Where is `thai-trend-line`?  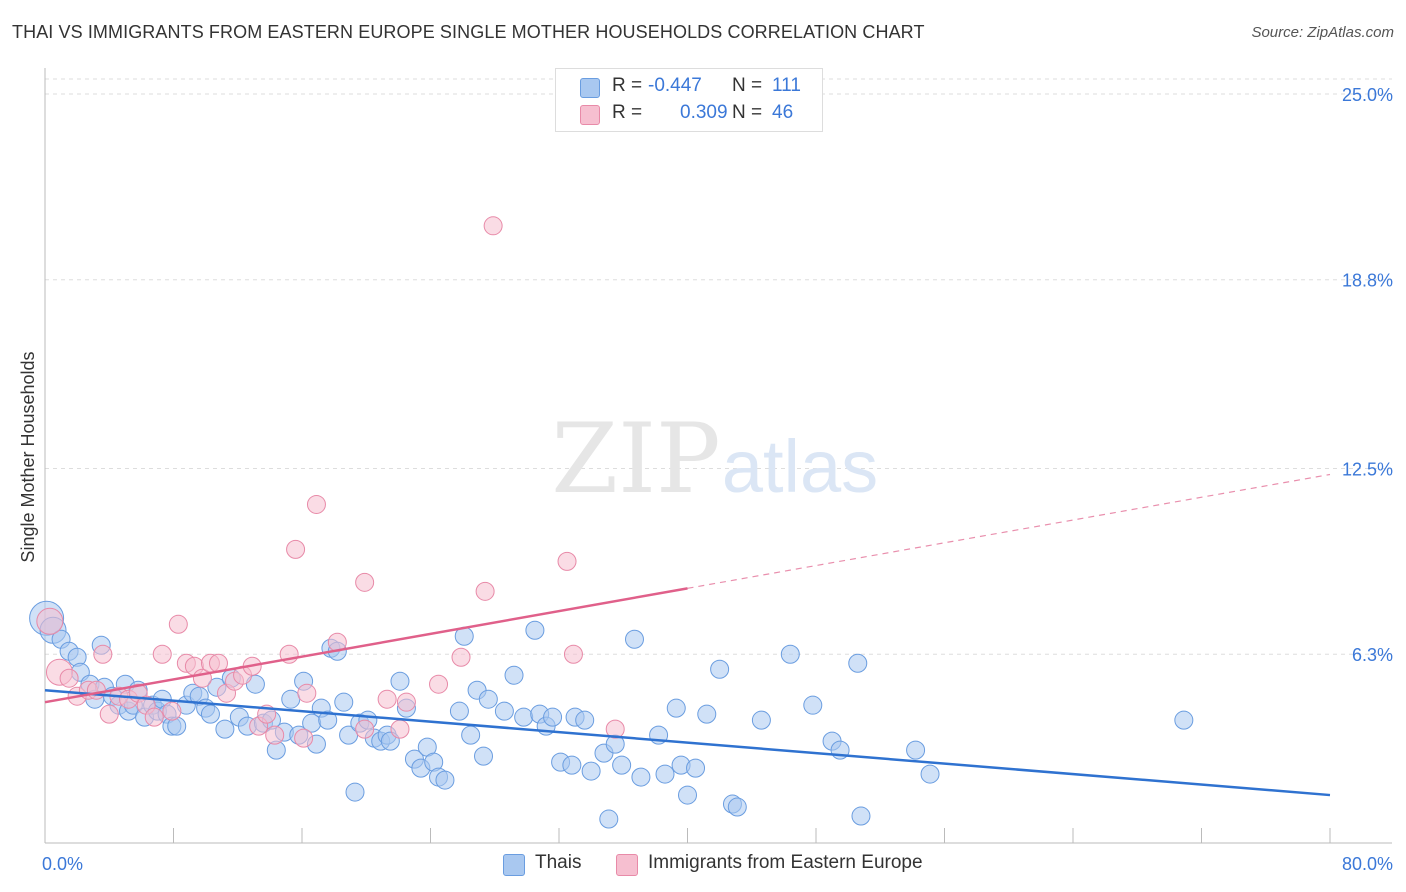
thai-trend-line is located at coordinates (687, 742).